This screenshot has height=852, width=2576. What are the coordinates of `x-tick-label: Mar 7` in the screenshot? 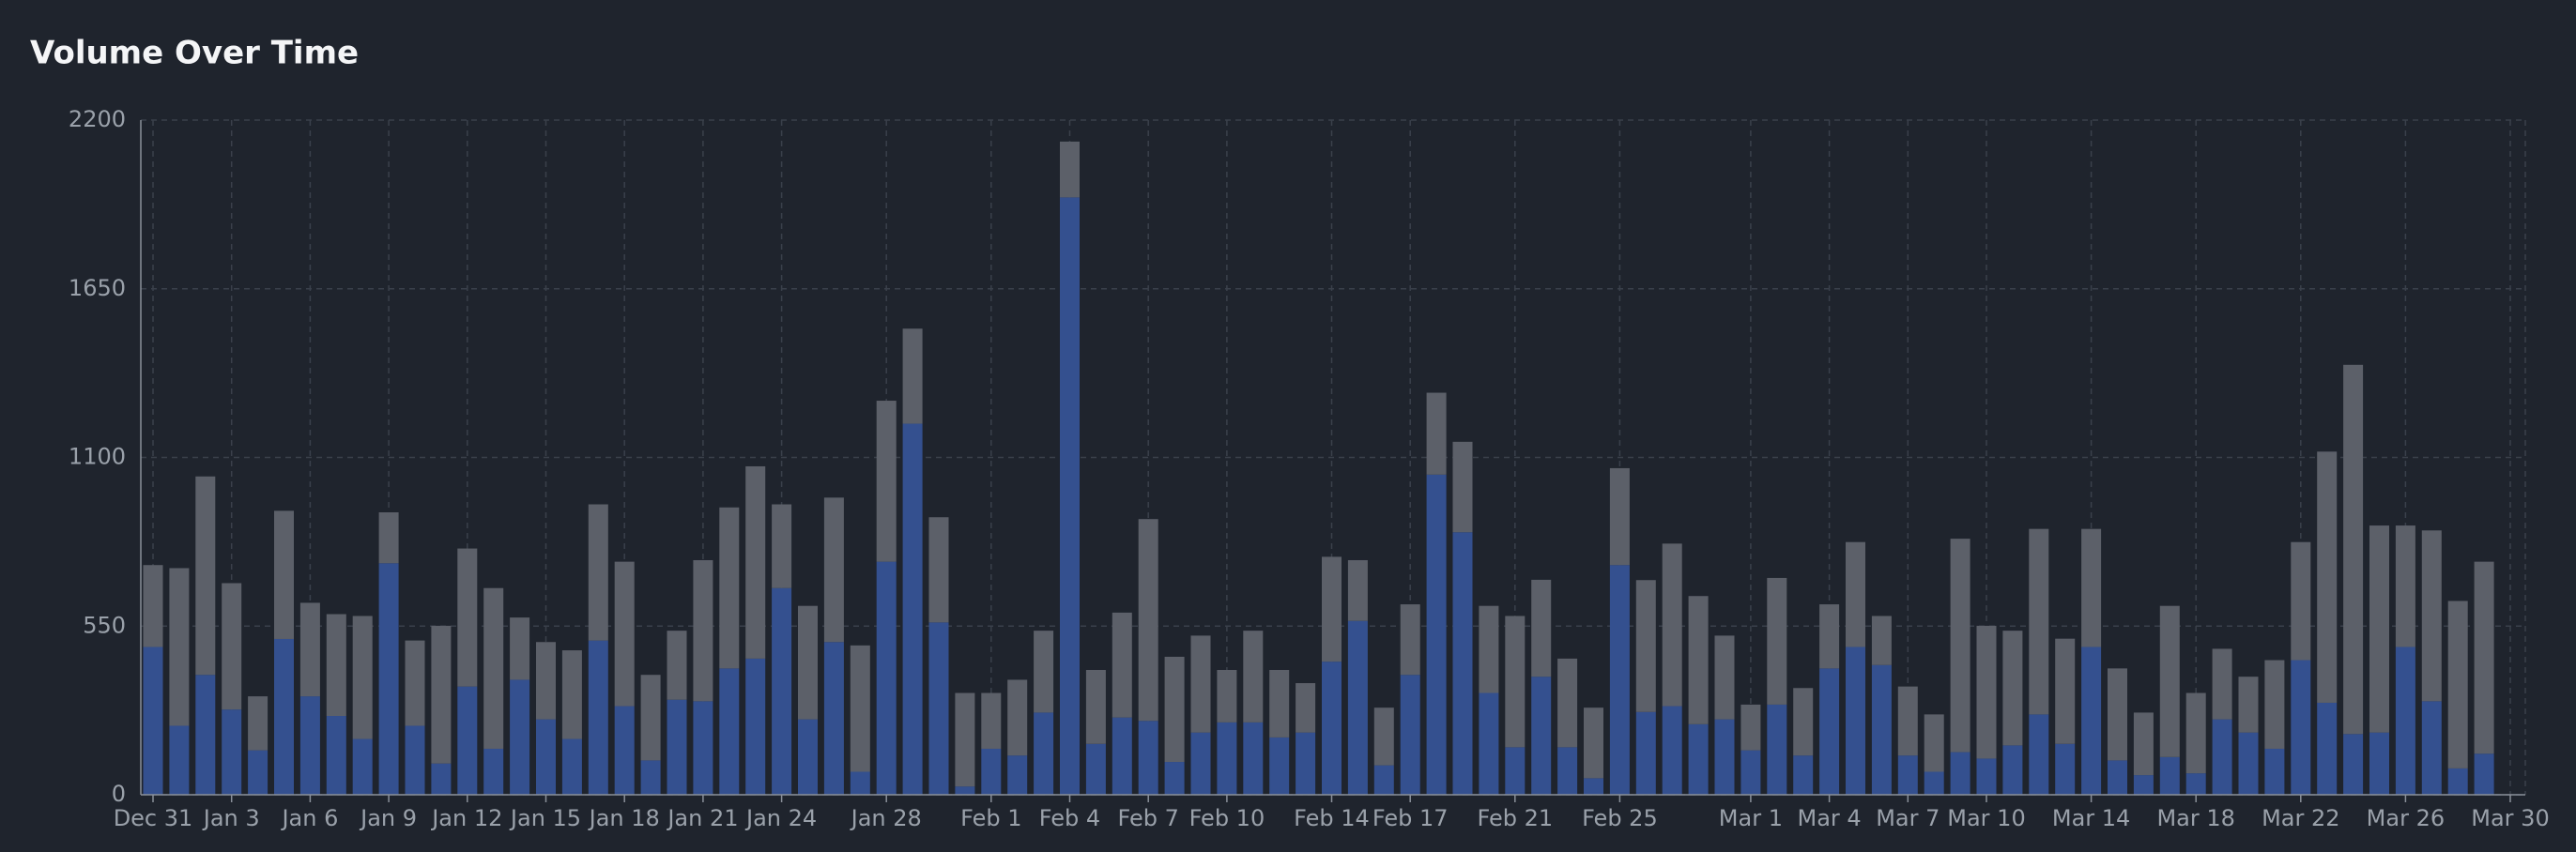 It's located at (1908, 818).